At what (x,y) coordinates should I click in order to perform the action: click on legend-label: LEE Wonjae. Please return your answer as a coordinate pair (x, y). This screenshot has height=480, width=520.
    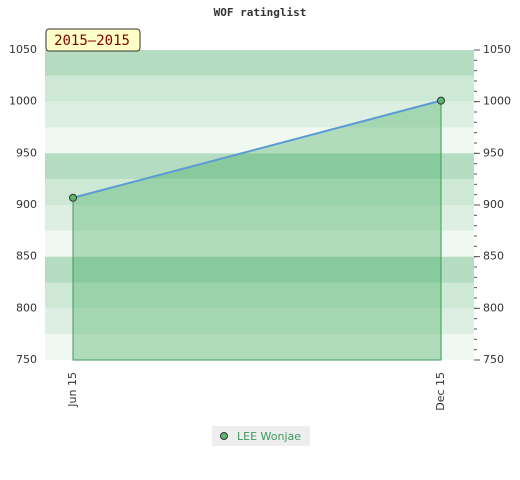
    Looking at the image, I should click on (269, 436).